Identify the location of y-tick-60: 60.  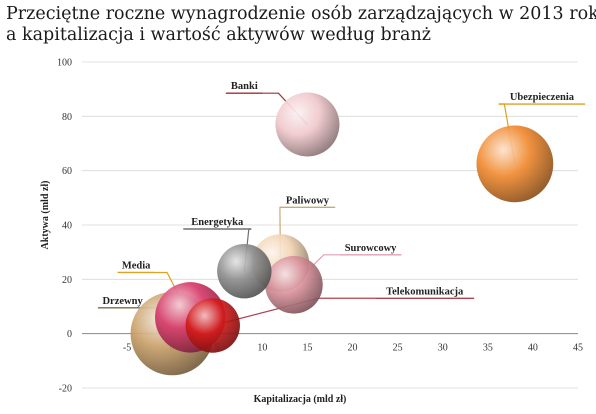
(67, 171).